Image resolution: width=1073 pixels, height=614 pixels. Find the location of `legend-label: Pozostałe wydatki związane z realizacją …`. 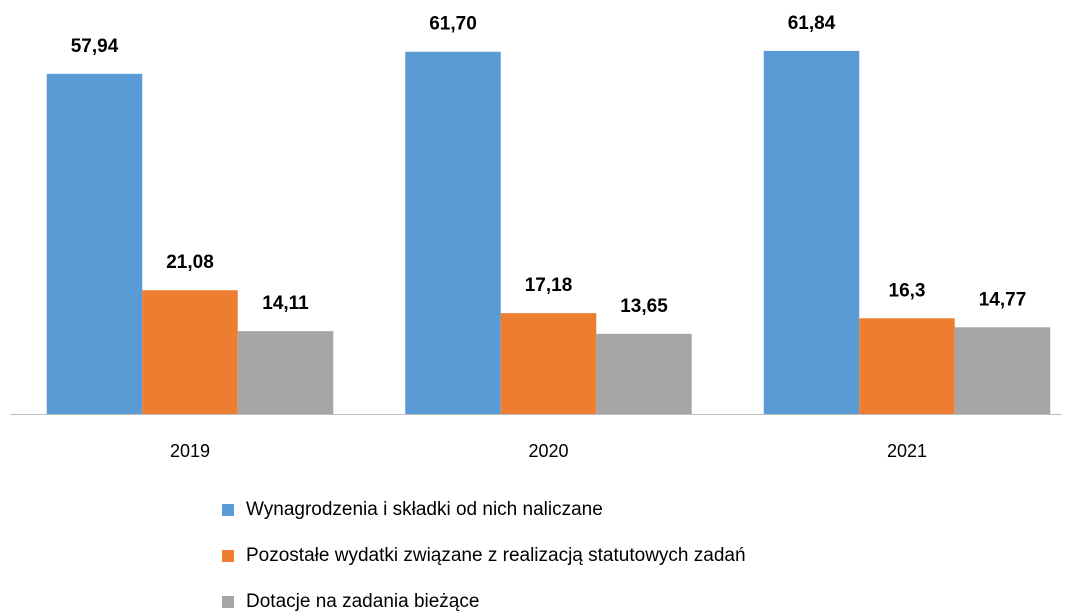

legend-label: Pozostałe wydatki związane z realizacją … is located at coordinates (496, 555).